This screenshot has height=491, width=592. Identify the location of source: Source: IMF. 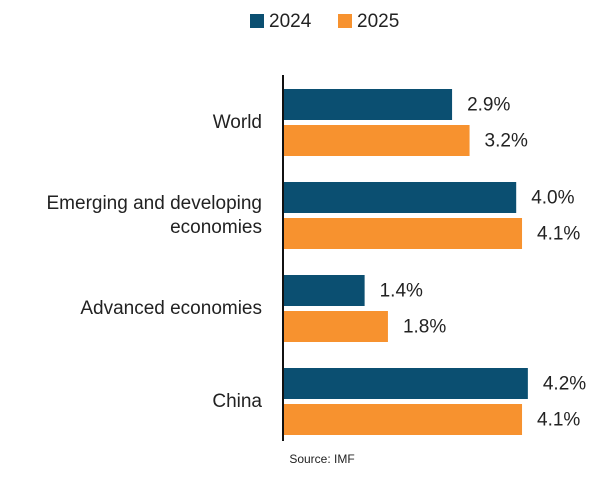
(321, 459).